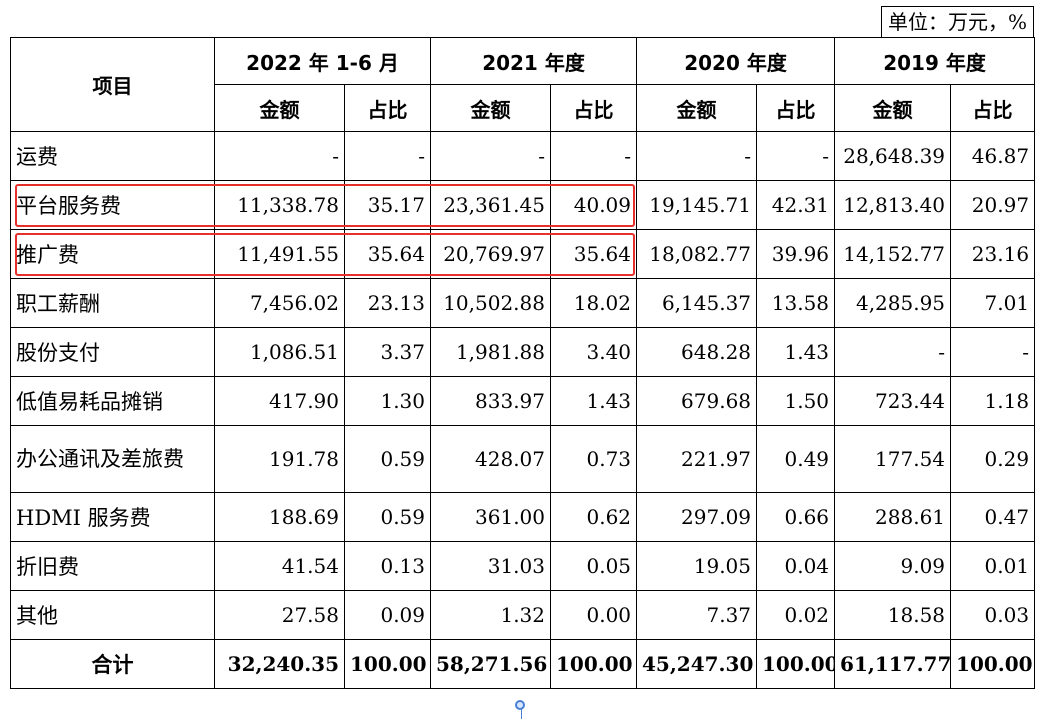  What do you see at coordinates (993, 303) in the screenshot?
I see `ratio-cell: 7.01` at bounding box center [993, 303].